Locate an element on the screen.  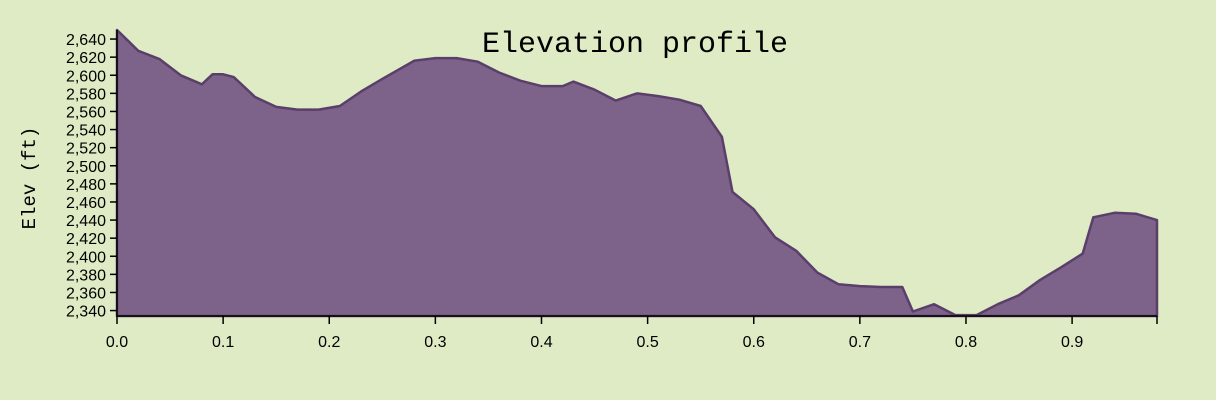
y-tick-label: 2,600 is located at coordinates (86, 76).